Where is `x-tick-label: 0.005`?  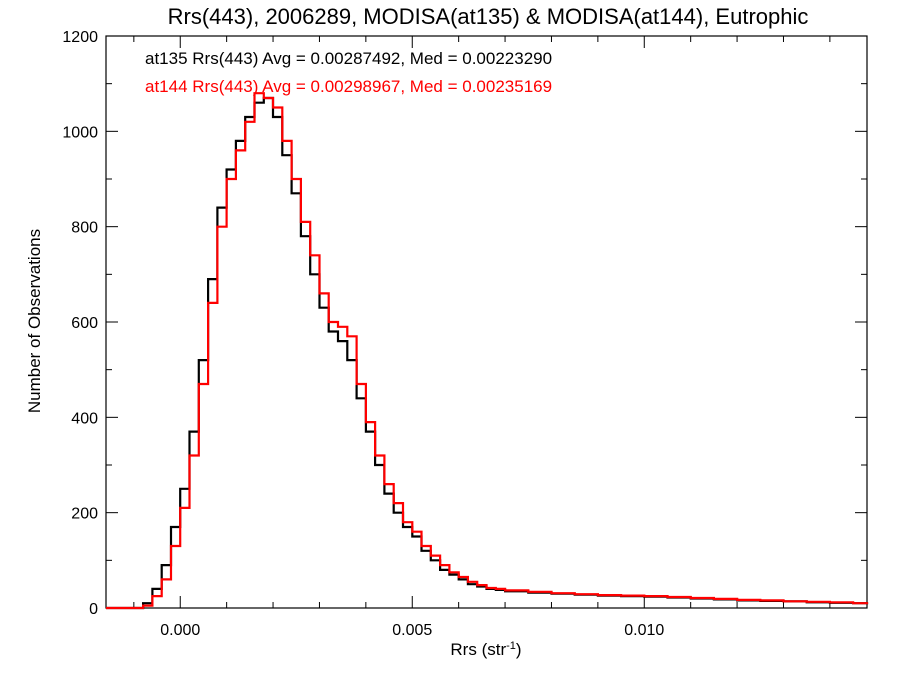 x-tick-label: 0.005 is located at coordinates (412, 630).